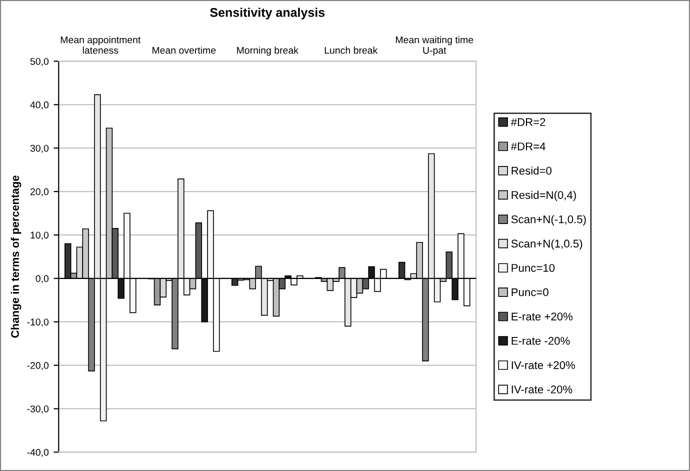 Image resolution: width=690 pixels, height=471 pixels. What do you see at coordinates (42, 279) in the screenshot?
I see `y-tick-label: 0,0` at bounding box center [42, 279].